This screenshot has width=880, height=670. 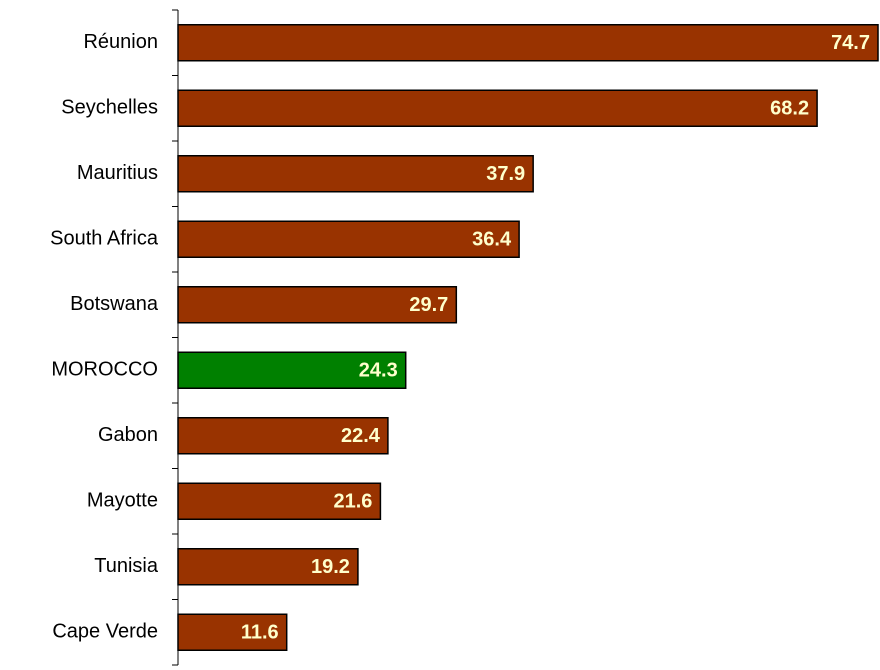 What do you see at coordinates (105, 632) in the screenshot?
I see `category-label: Cape Verde` at bounding box center [105, 632].